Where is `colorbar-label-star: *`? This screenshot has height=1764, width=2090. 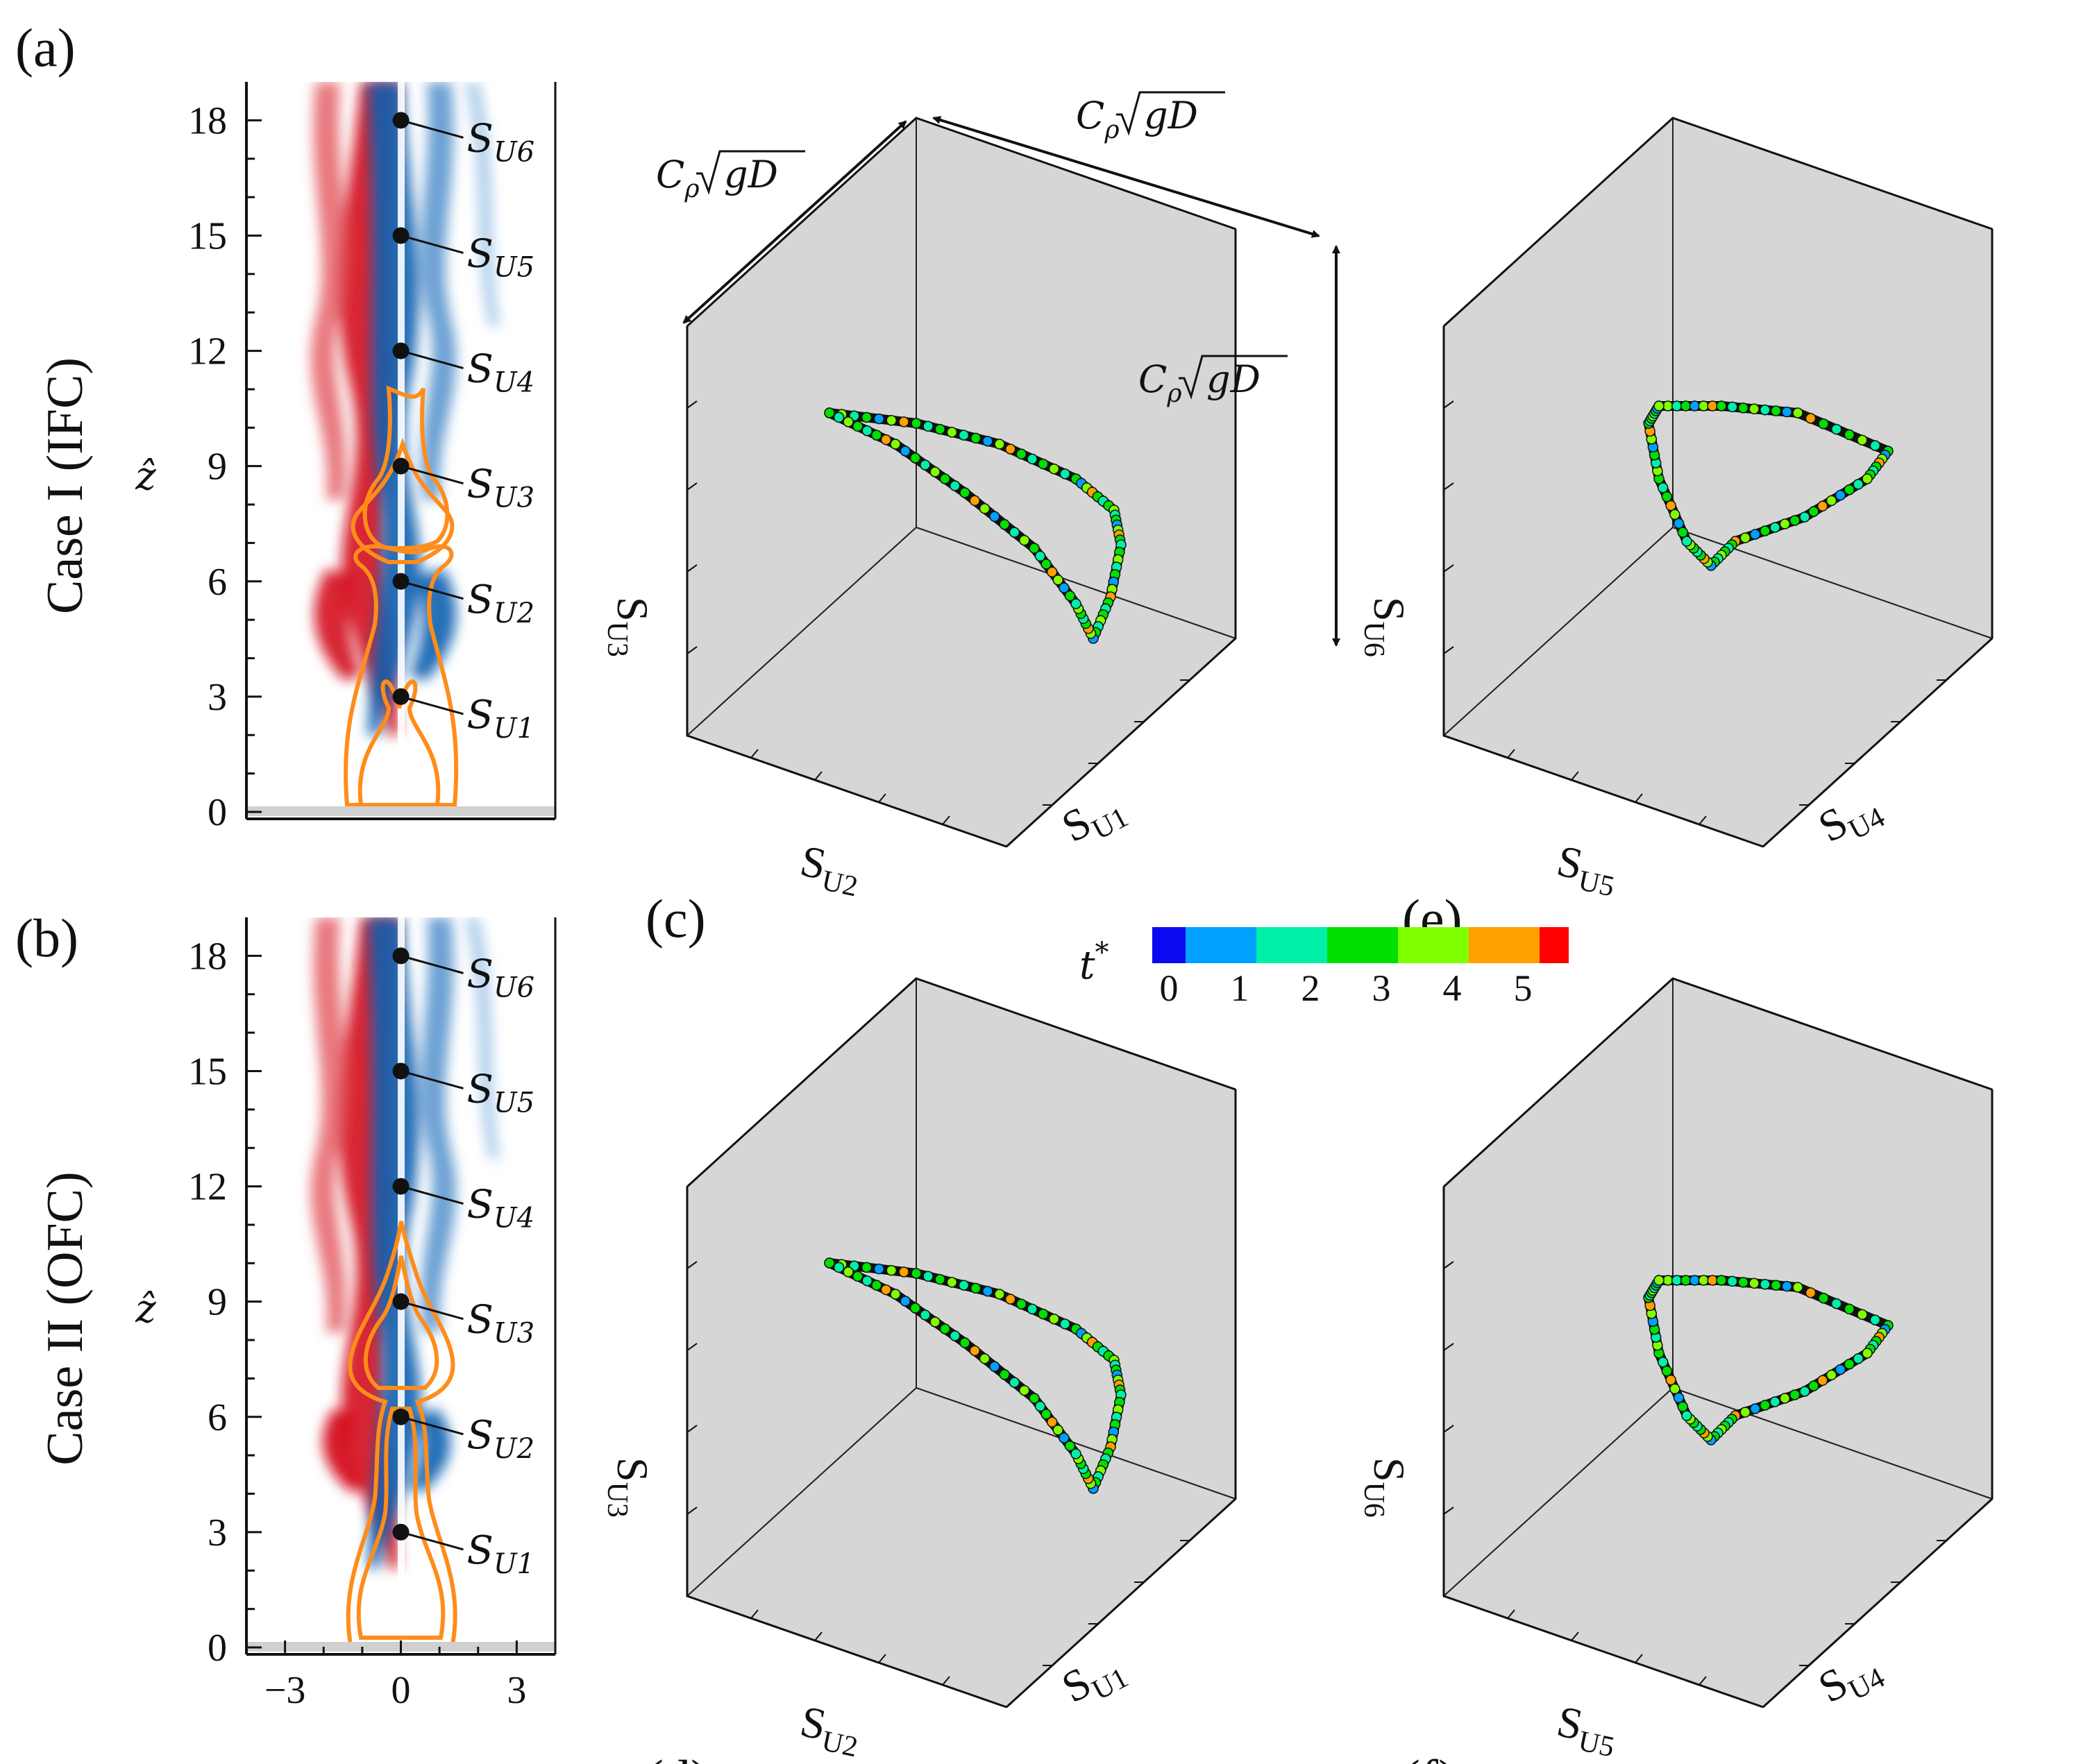
colorbar-label-star: * is located at coordinates (1102, 953).